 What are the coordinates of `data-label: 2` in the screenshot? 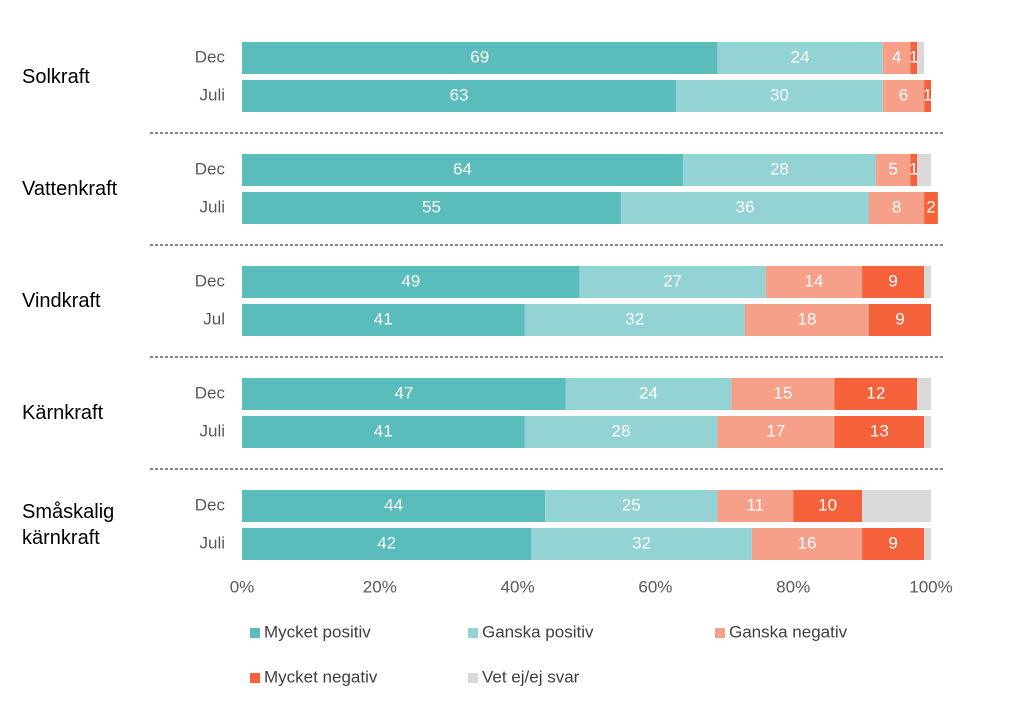 It's located at (930, 206).